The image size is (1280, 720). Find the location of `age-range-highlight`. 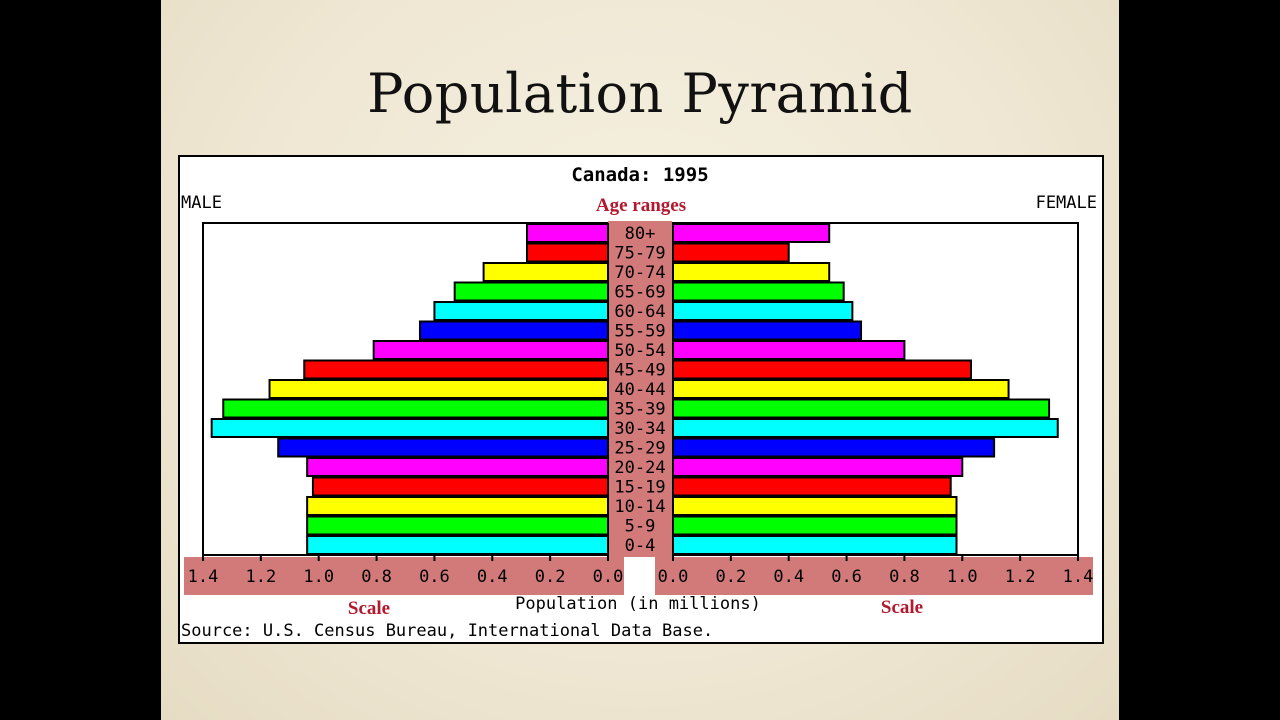

age-range-highlight is located at coordinates (640, 389).